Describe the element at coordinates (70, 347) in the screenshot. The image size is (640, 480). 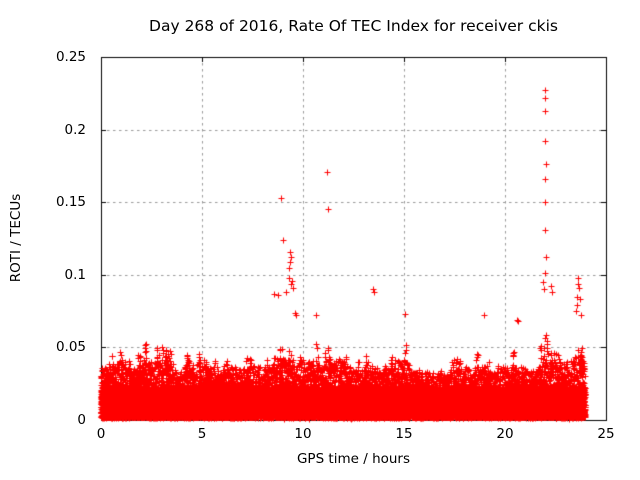
I see `y-tick-label: 0.05` at that location.